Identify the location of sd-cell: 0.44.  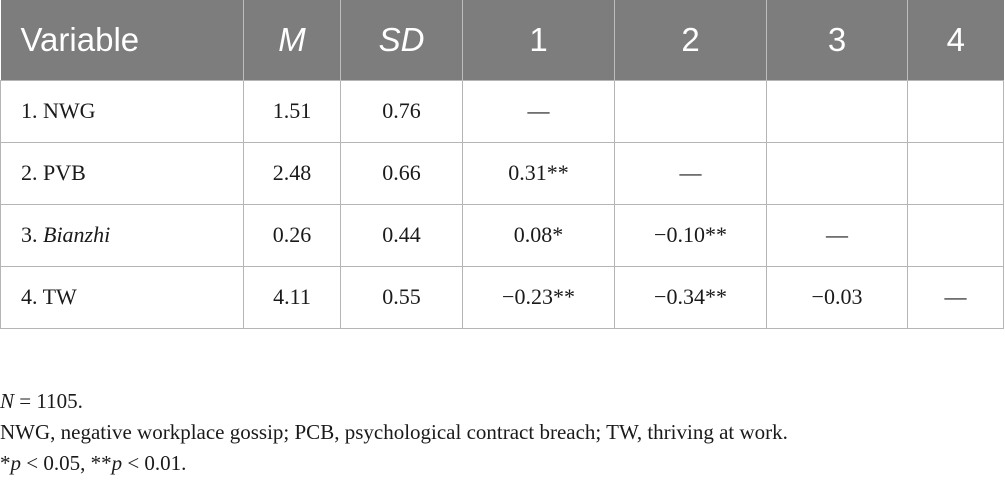
(401, 235).